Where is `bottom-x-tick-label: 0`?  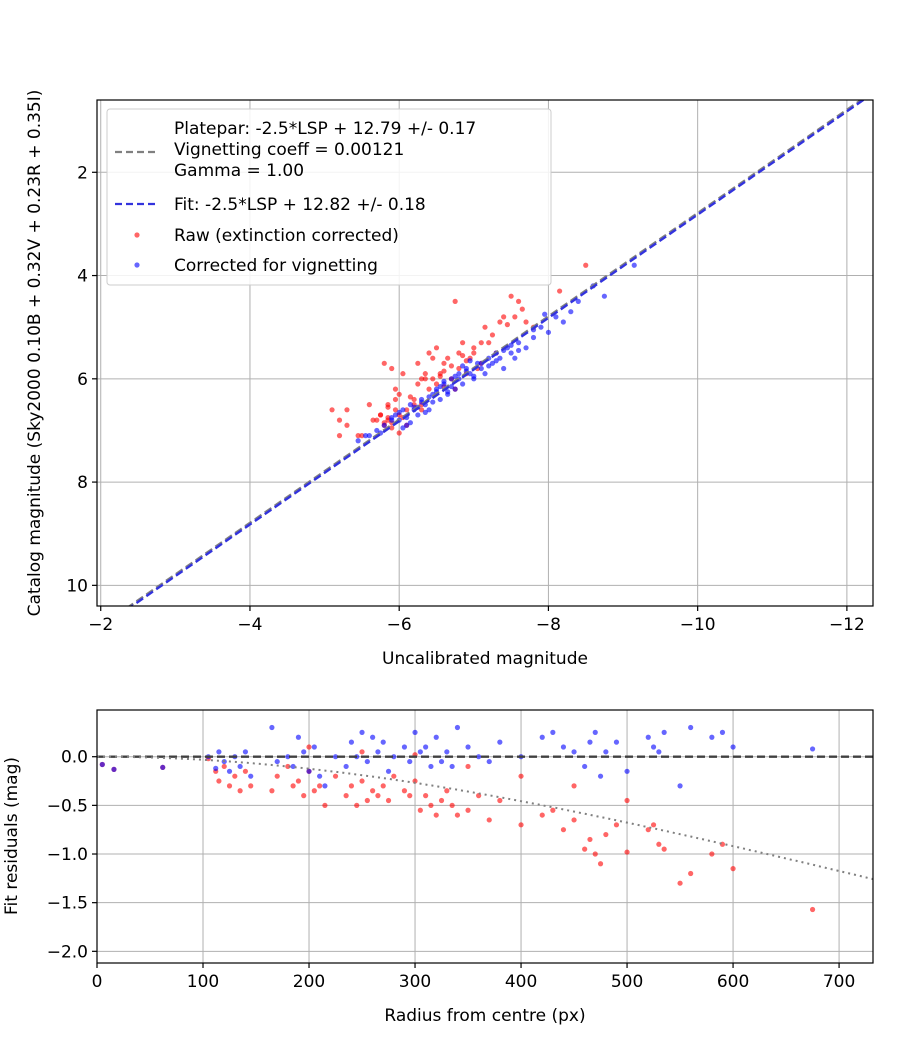
bottom-x-tick-label: 0 is located at coordinates (97, 982).